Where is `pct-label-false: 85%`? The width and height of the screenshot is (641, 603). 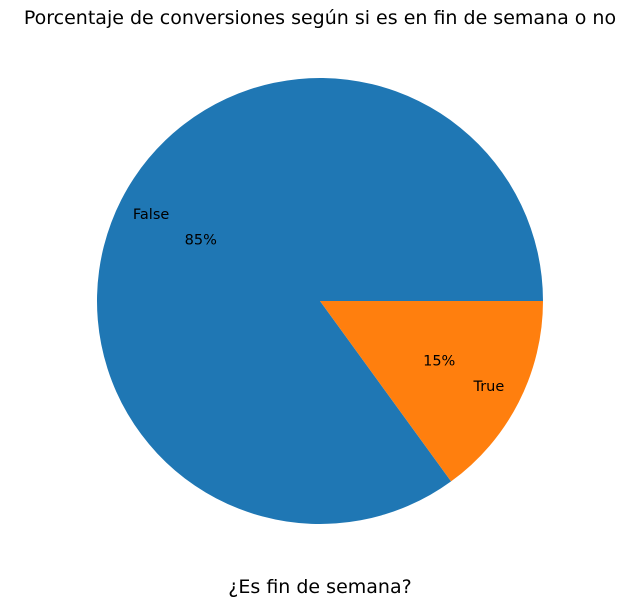 pct-label-false: 85% is located at coordinates (201, 240).